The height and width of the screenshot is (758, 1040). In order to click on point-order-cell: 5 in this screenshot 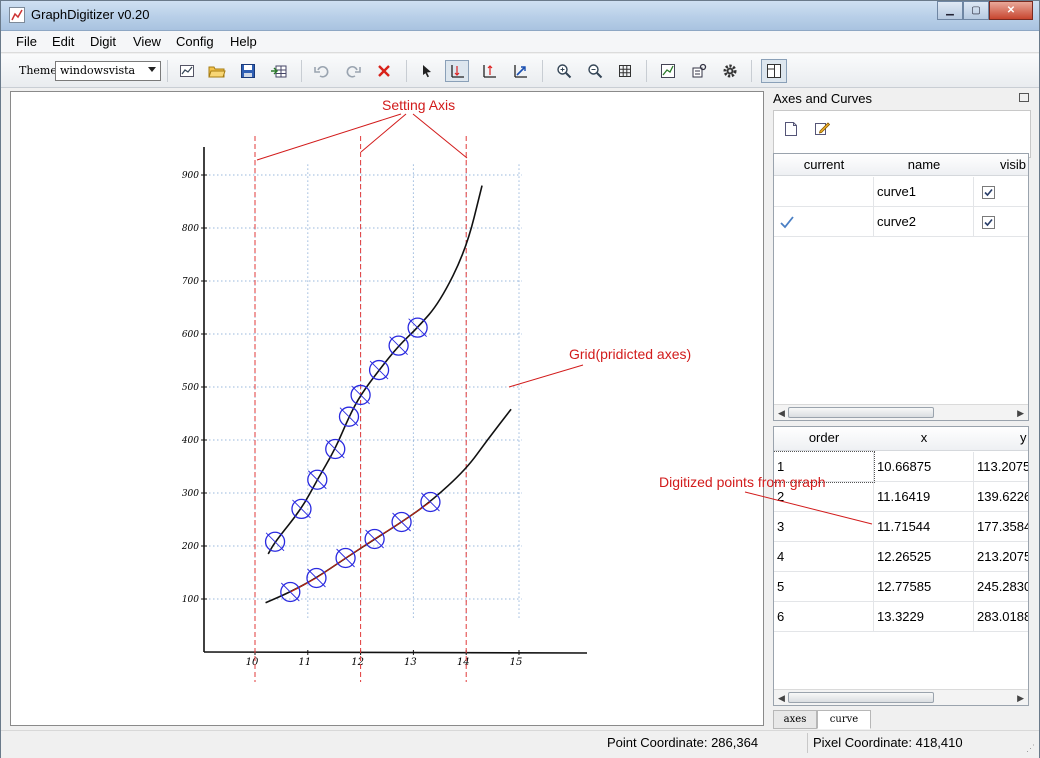, I will do `click(824, 587)`.